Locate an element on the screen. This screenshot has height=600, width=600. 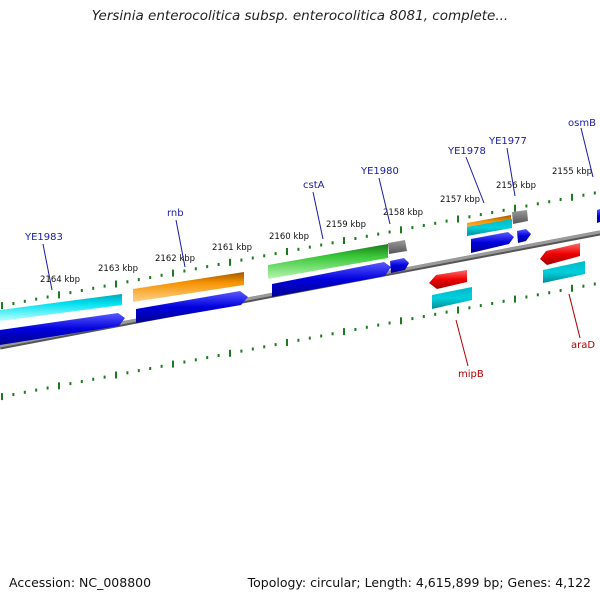
tick-label-2157: 2157 kbp is located at coordinates (460, 200).